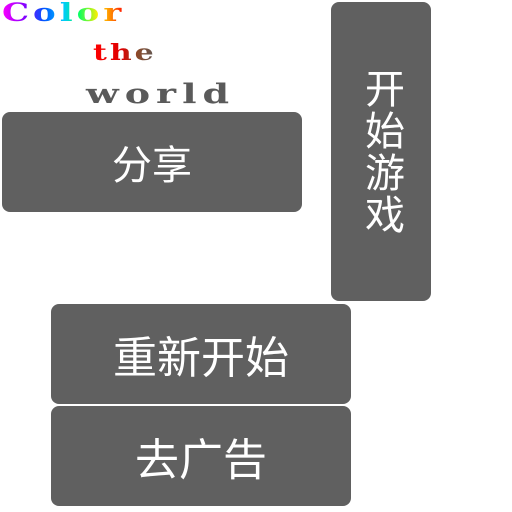  I want to click on remove-ads-button: 去广告, so click(201, 456).